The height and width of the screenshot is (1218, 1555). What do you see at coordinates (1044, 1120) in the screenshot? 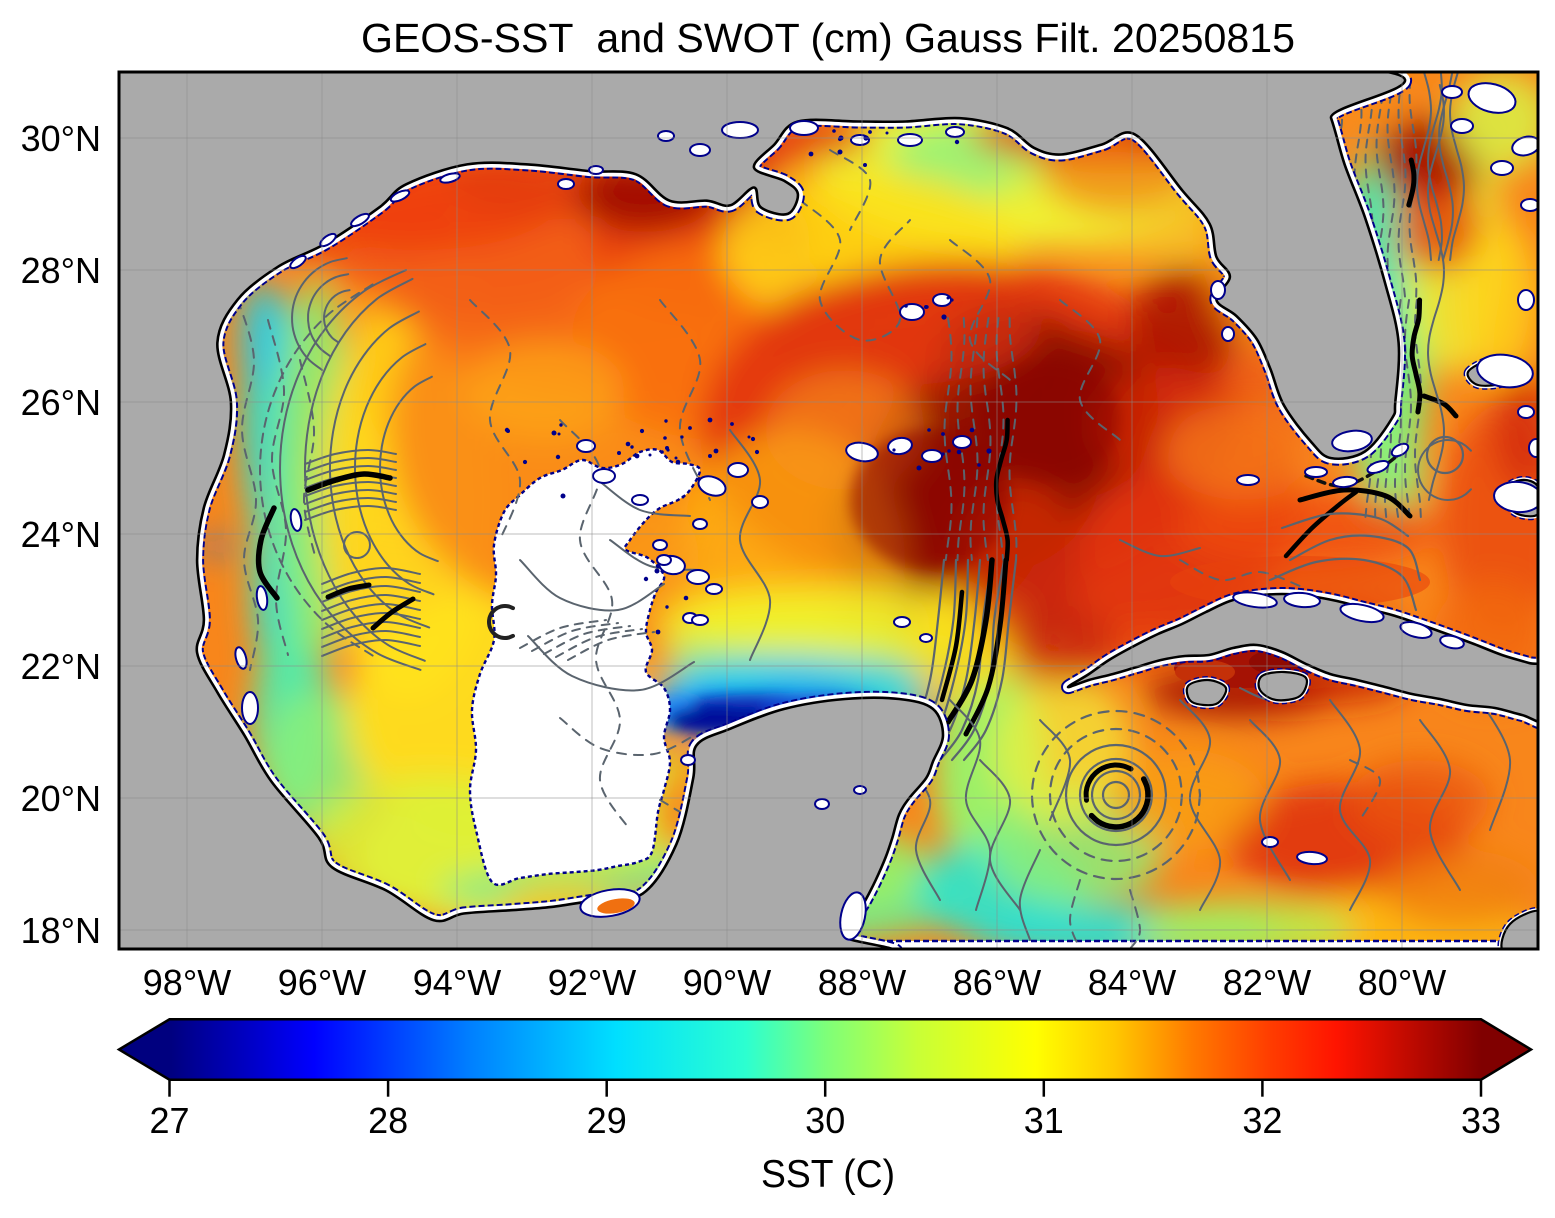
I see `svg-text: 31` at bounding box center [1044, 1120].